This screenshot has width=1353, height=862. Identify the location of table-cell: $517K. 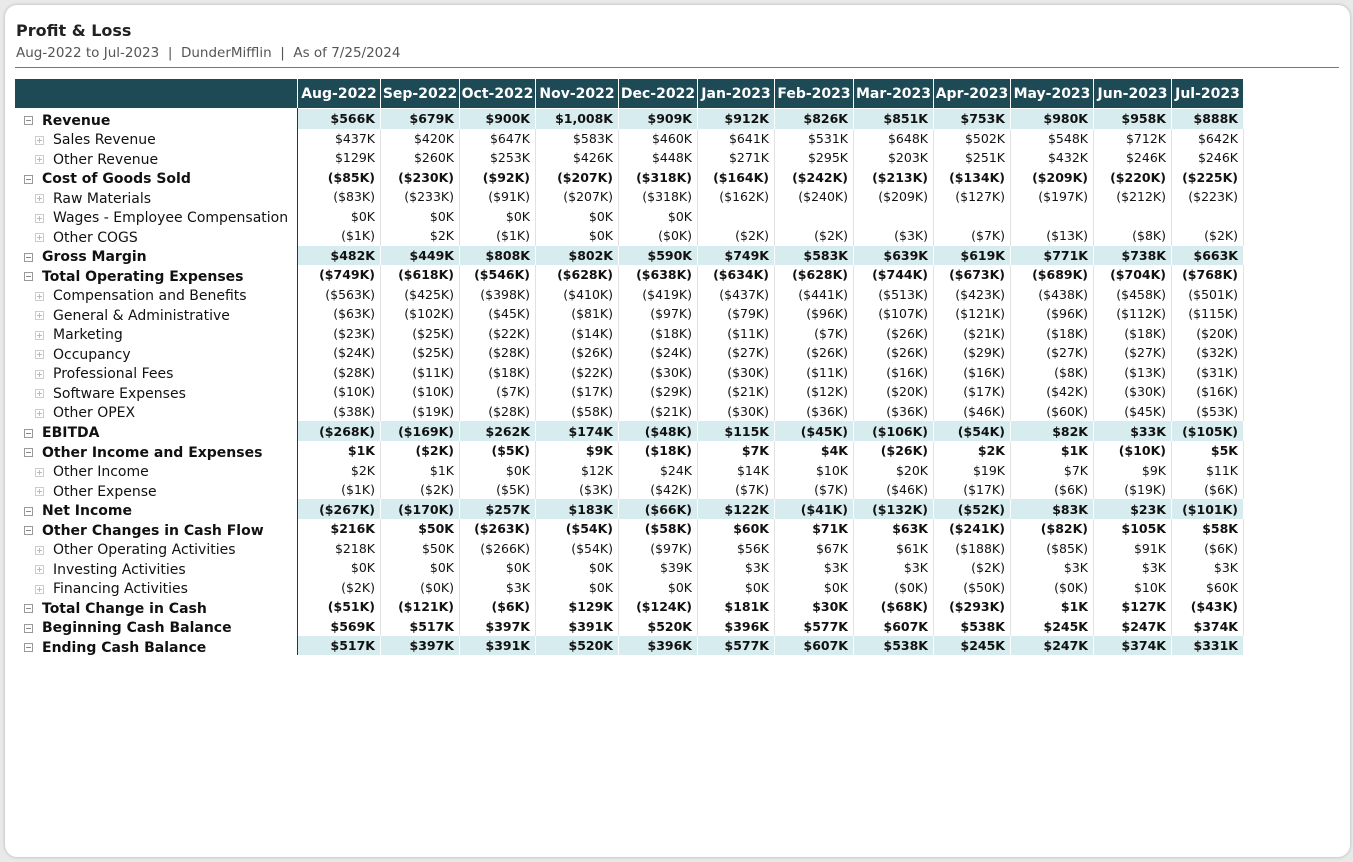
(339, 645).